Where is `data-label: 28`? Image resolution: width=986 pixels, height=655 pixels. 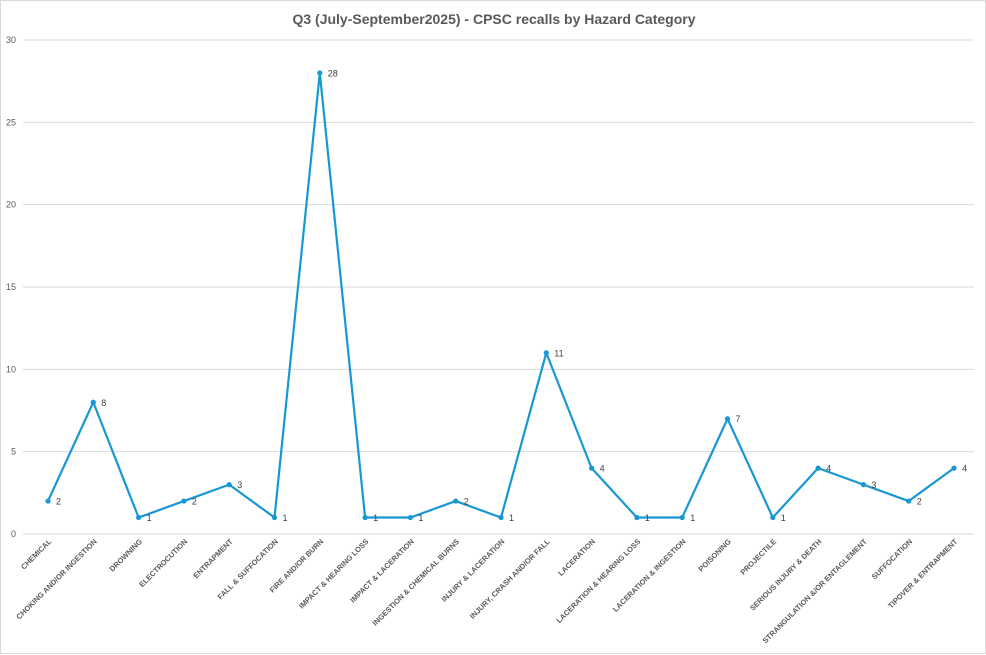
data-label: 28 is located at coordinates (333, 73).